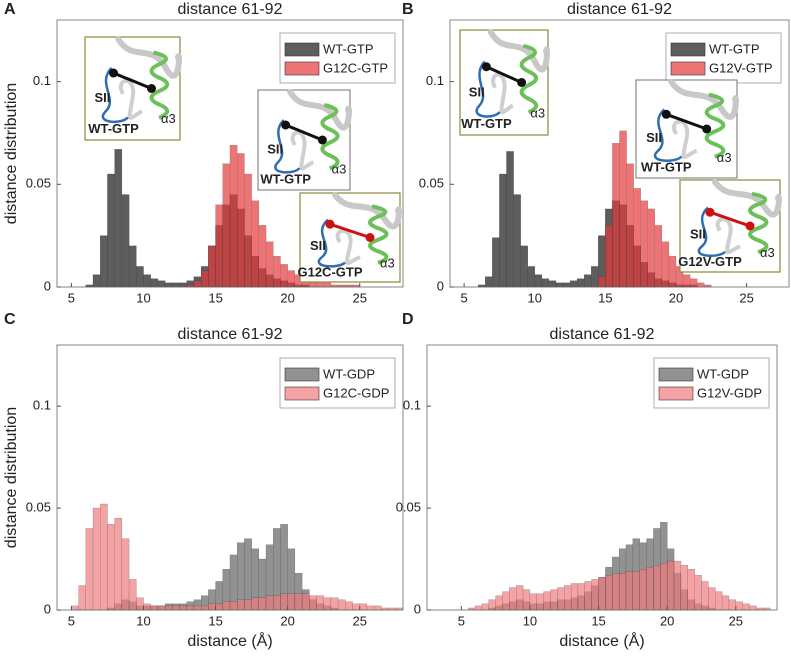  I want to click on chart-title: distance 61-92, so click(230, 9).